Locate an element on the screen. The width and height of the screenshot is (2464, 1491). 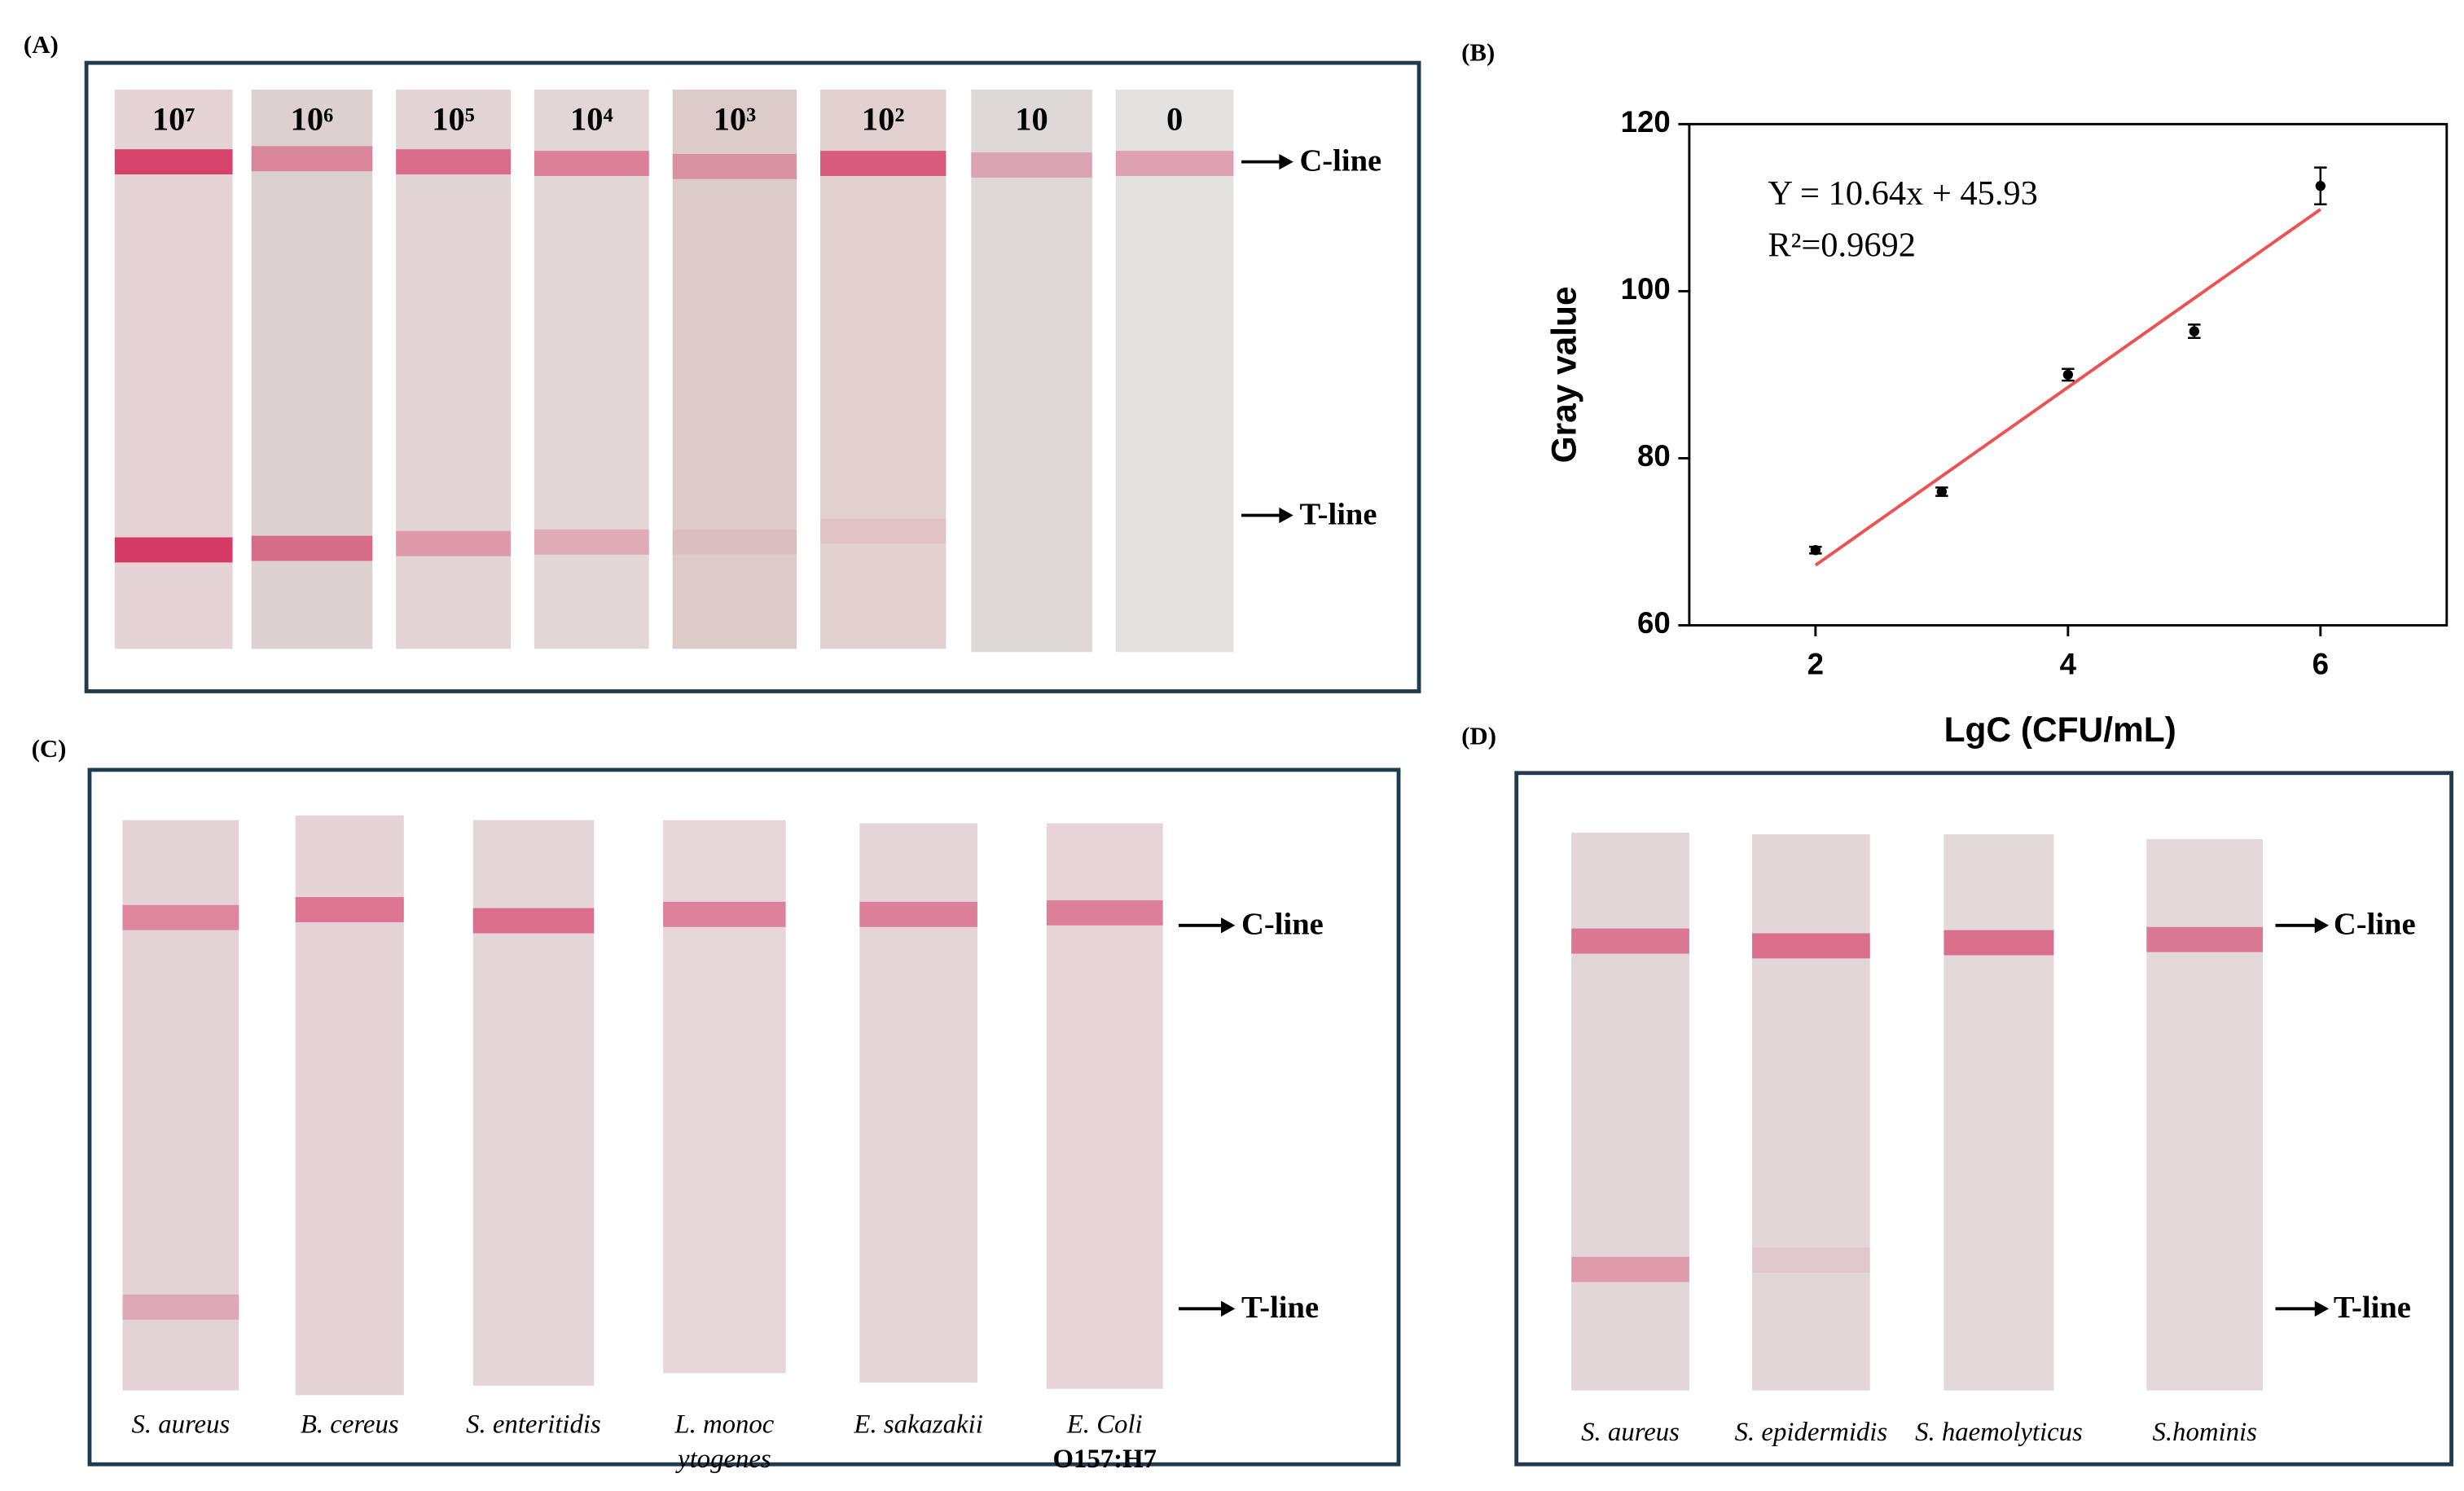
annotation: Y = 10.64x + 45.93 is located at coordinates (1903, 193).